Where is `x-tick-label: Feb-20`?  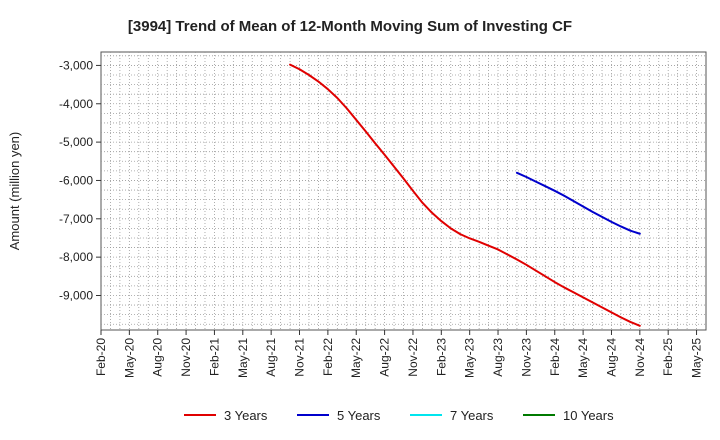 x-tick-label: Feb-20 is located at coordinates (101, 357).